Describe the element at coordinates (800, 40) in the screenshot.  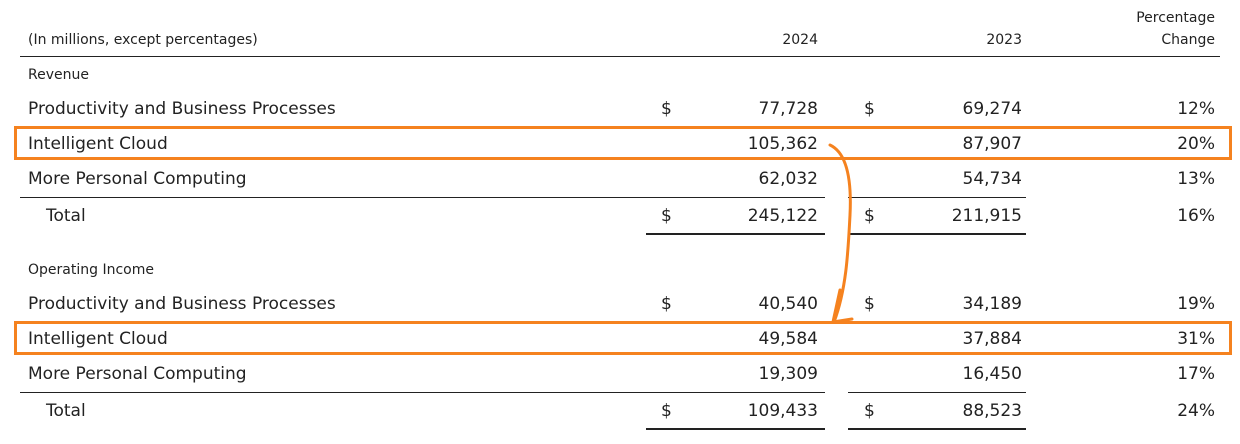
I see `column-header-2024: 2024` at that location.